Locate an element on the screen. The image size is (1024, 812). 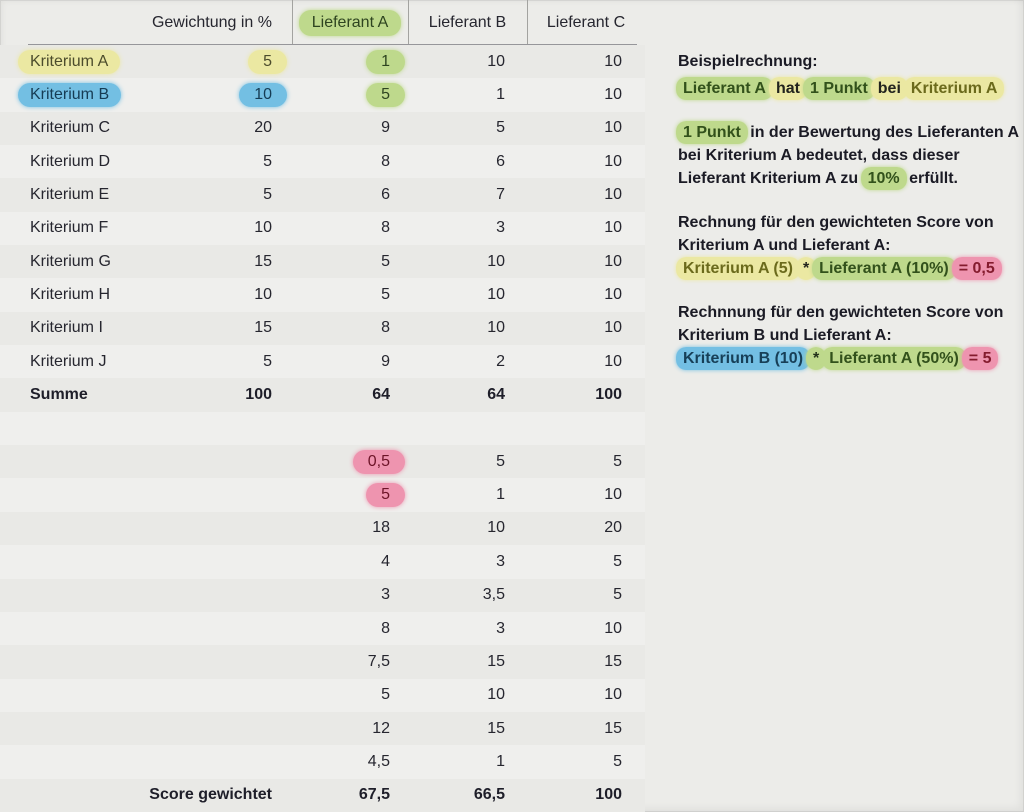
cell-score-a: 1 is located at coordinates (385, 61).